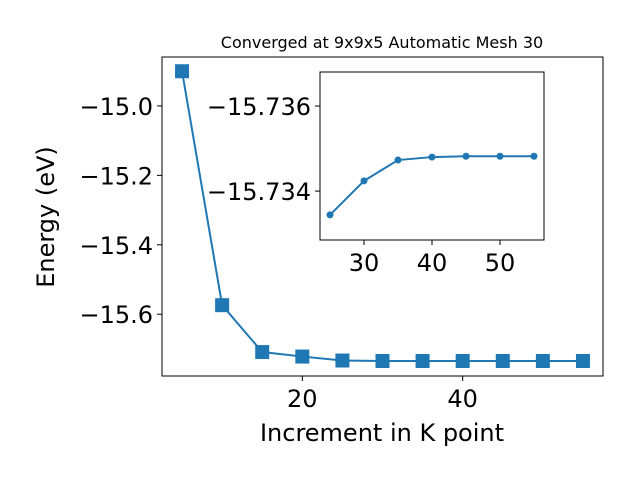 The image size is (640, 480). Describe the element at coordinates (116, 176) in the screenshot. I see `y-tick-label: −15.2` at that location.